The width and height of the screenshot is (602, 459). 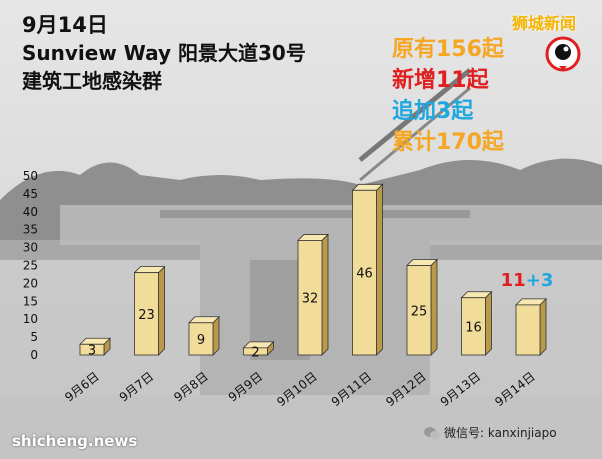 I want to click on x-tick-label: 9月9日, so click(x=246, y=386).